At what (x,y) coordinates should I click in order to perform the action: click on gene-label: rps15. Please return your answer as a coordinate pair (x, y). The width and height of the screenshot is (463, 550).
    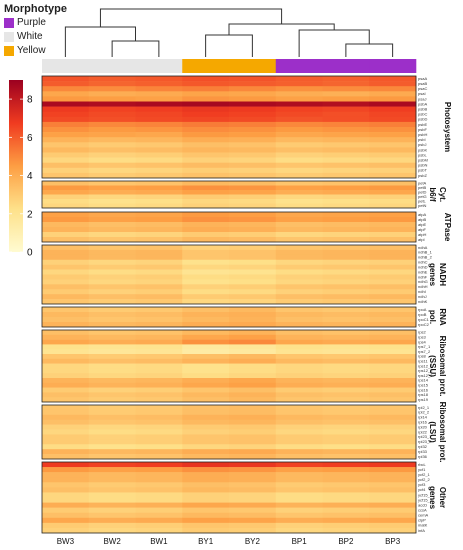
    Looking at the image, I should click on (423, 385).